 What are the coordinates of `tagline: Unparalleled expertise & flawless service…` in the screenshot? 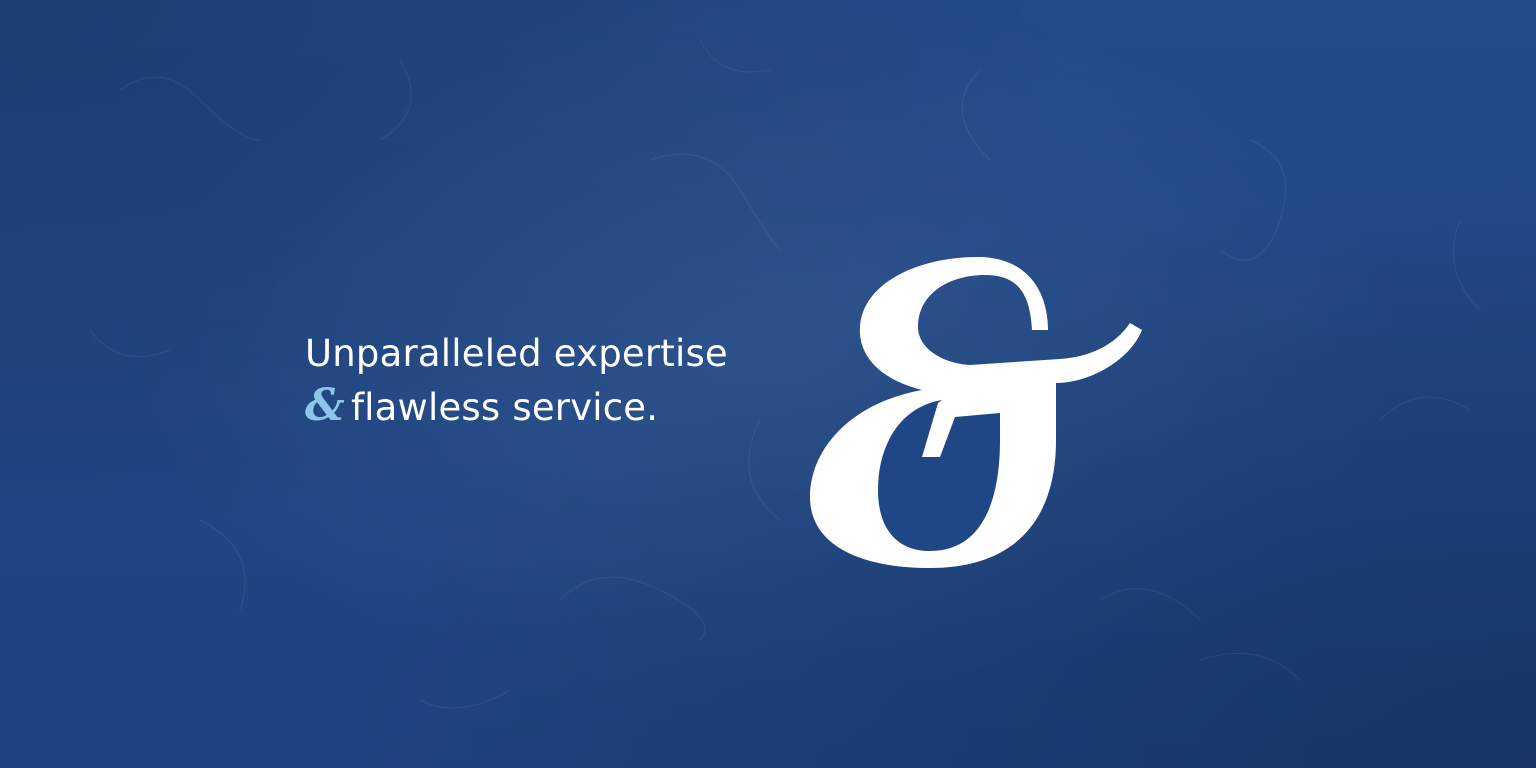 It's located at (516, 381).